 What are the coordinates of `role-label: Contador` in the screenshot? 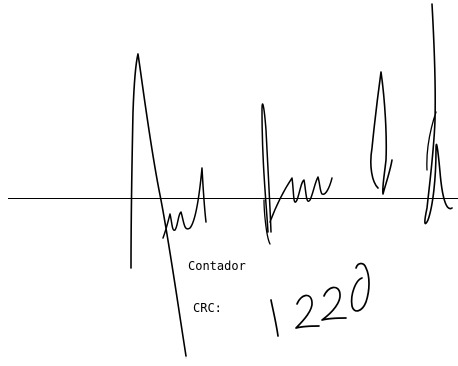 It's located at (217, 266).